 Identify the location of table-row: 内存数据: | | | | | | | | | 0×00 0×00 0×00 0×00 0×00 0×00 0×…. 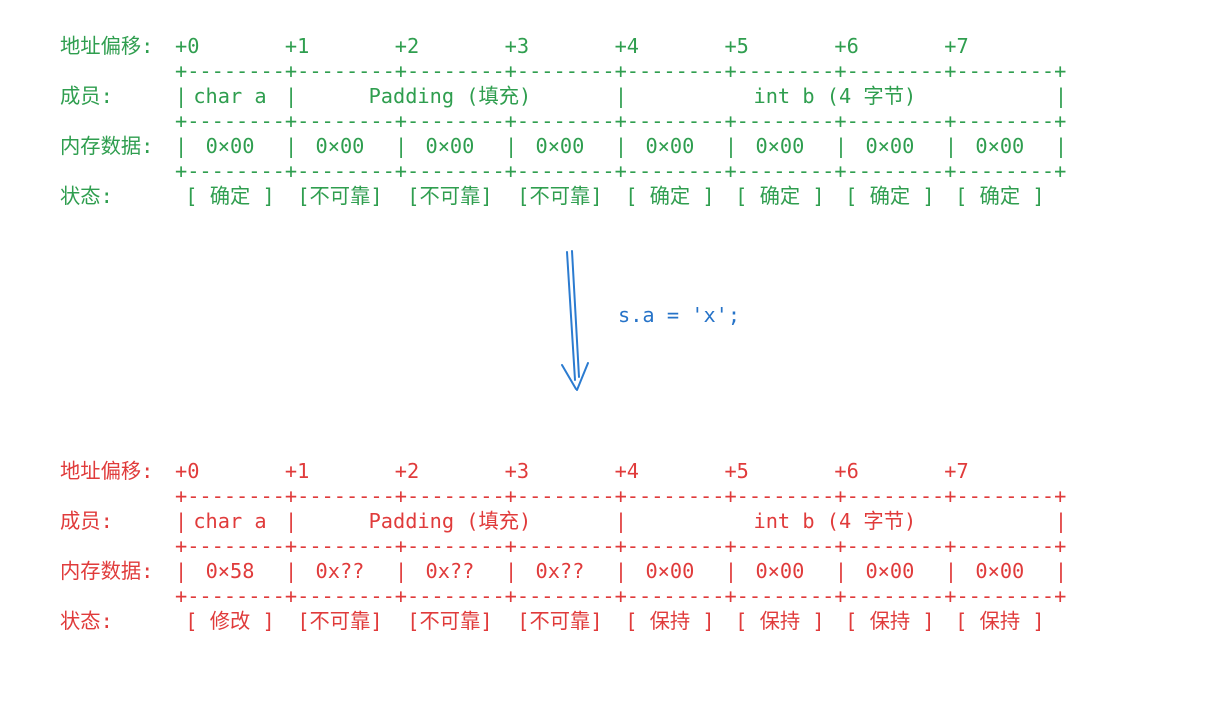
(607, 146).